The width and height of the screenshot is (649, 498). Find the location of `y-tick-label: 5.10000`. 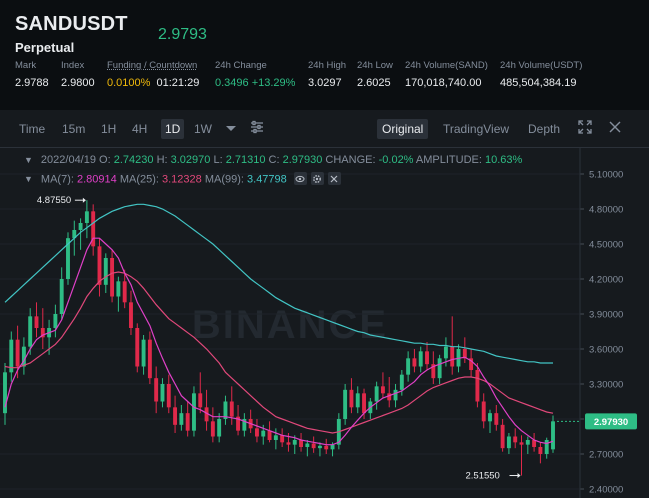

y-tick-label: 5.10000 is located at coordinates (606, 175).